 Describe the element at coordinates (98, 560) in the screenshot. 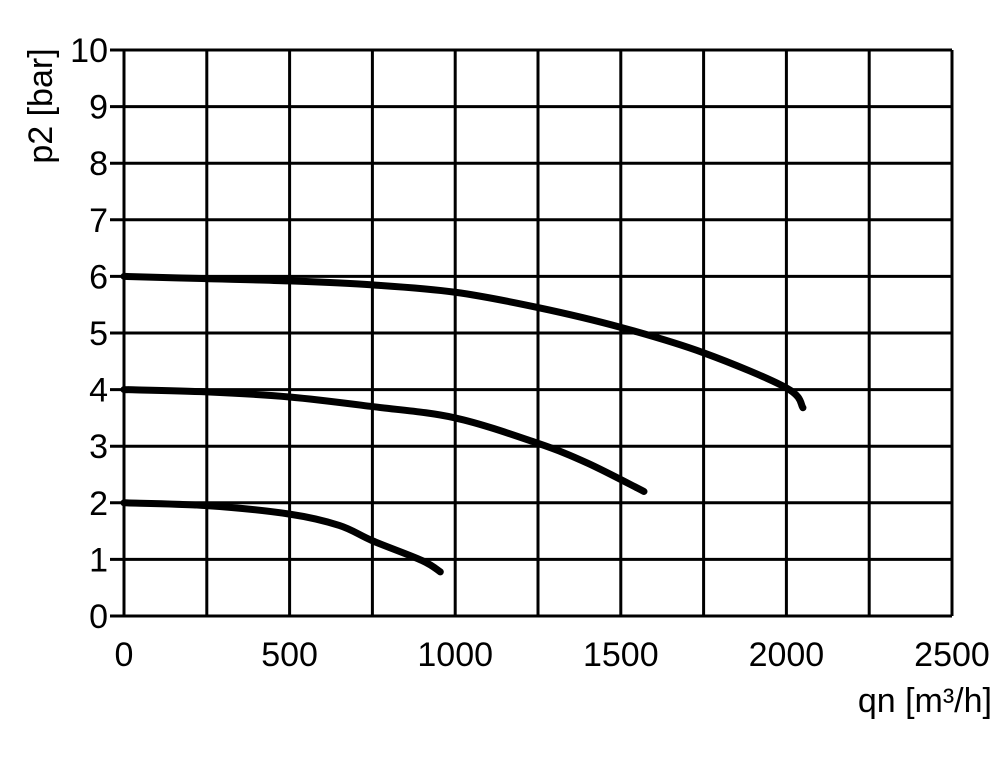

I see `y-tick-label: 1` at that location.